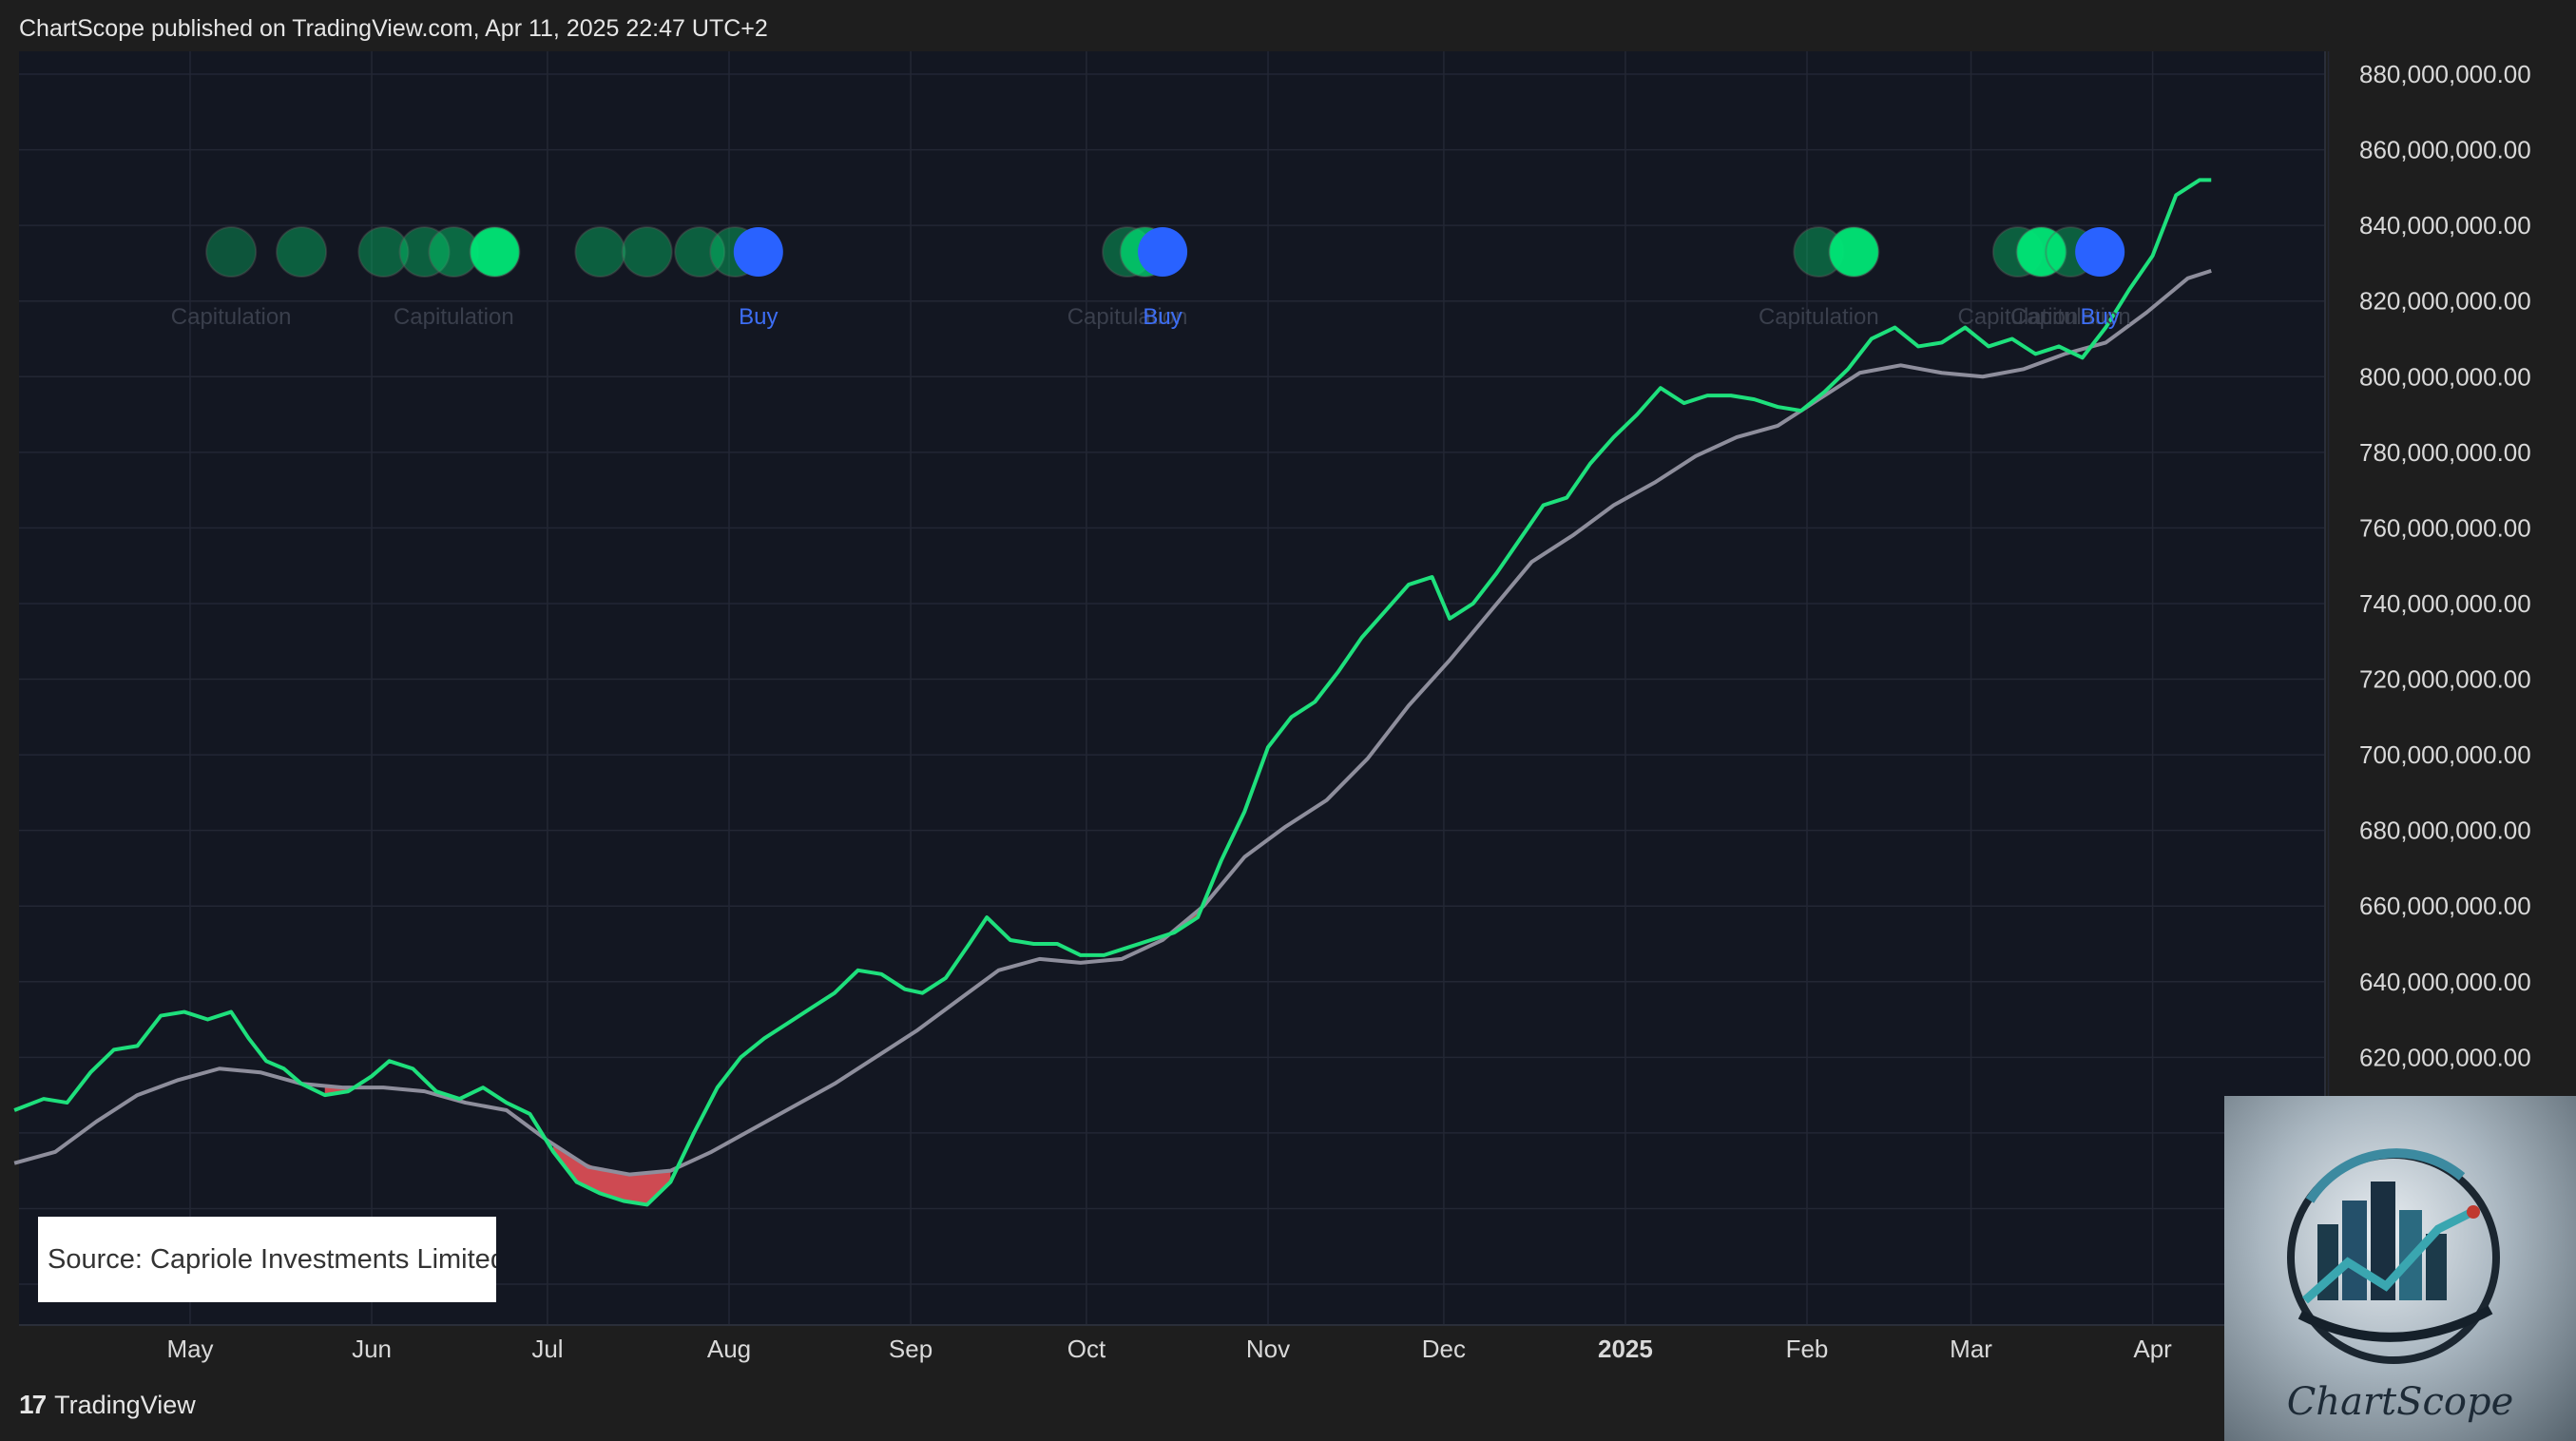 This screenshot has width=2576, height=1441. What do you see at coordinates (2395, 1323) in the screenshot?
I see `logo-base` at bounding box center [2395, 1323].